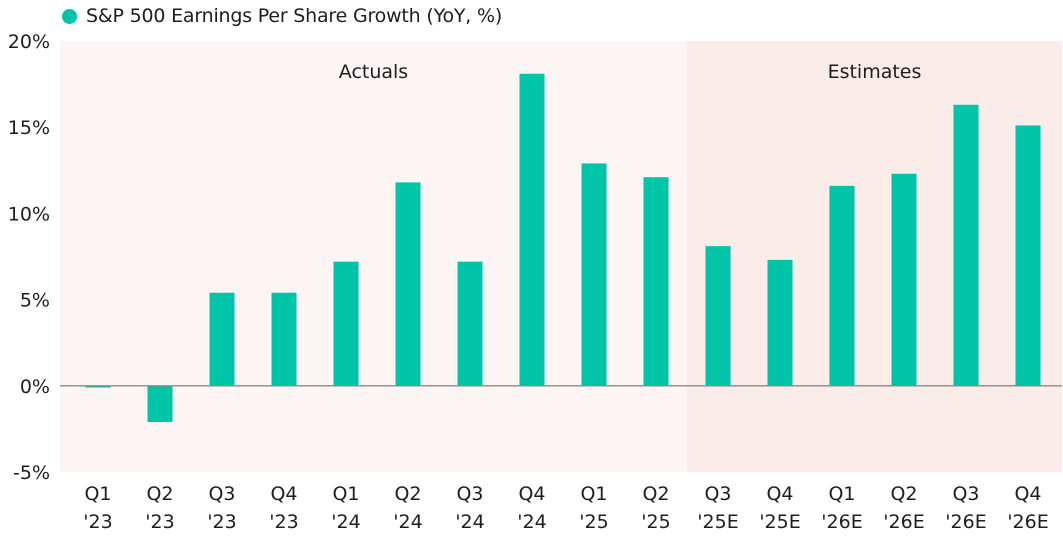 Image resolution: width=1063 pixels, height=540 pixels. I want to click on y-tick-label: 20%, so click(29, 42).